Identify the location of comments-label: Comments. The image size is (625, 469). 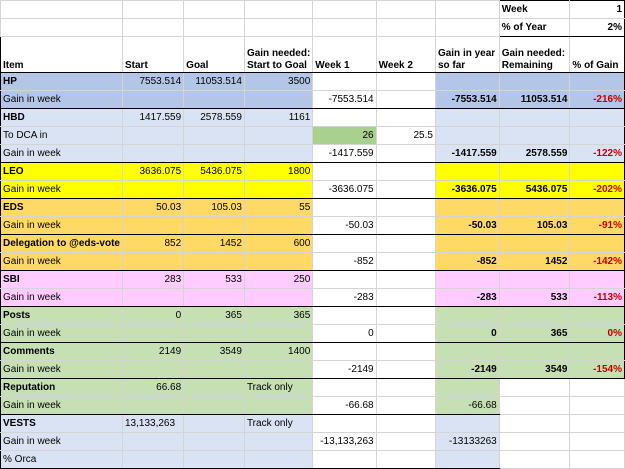
(61, 351).